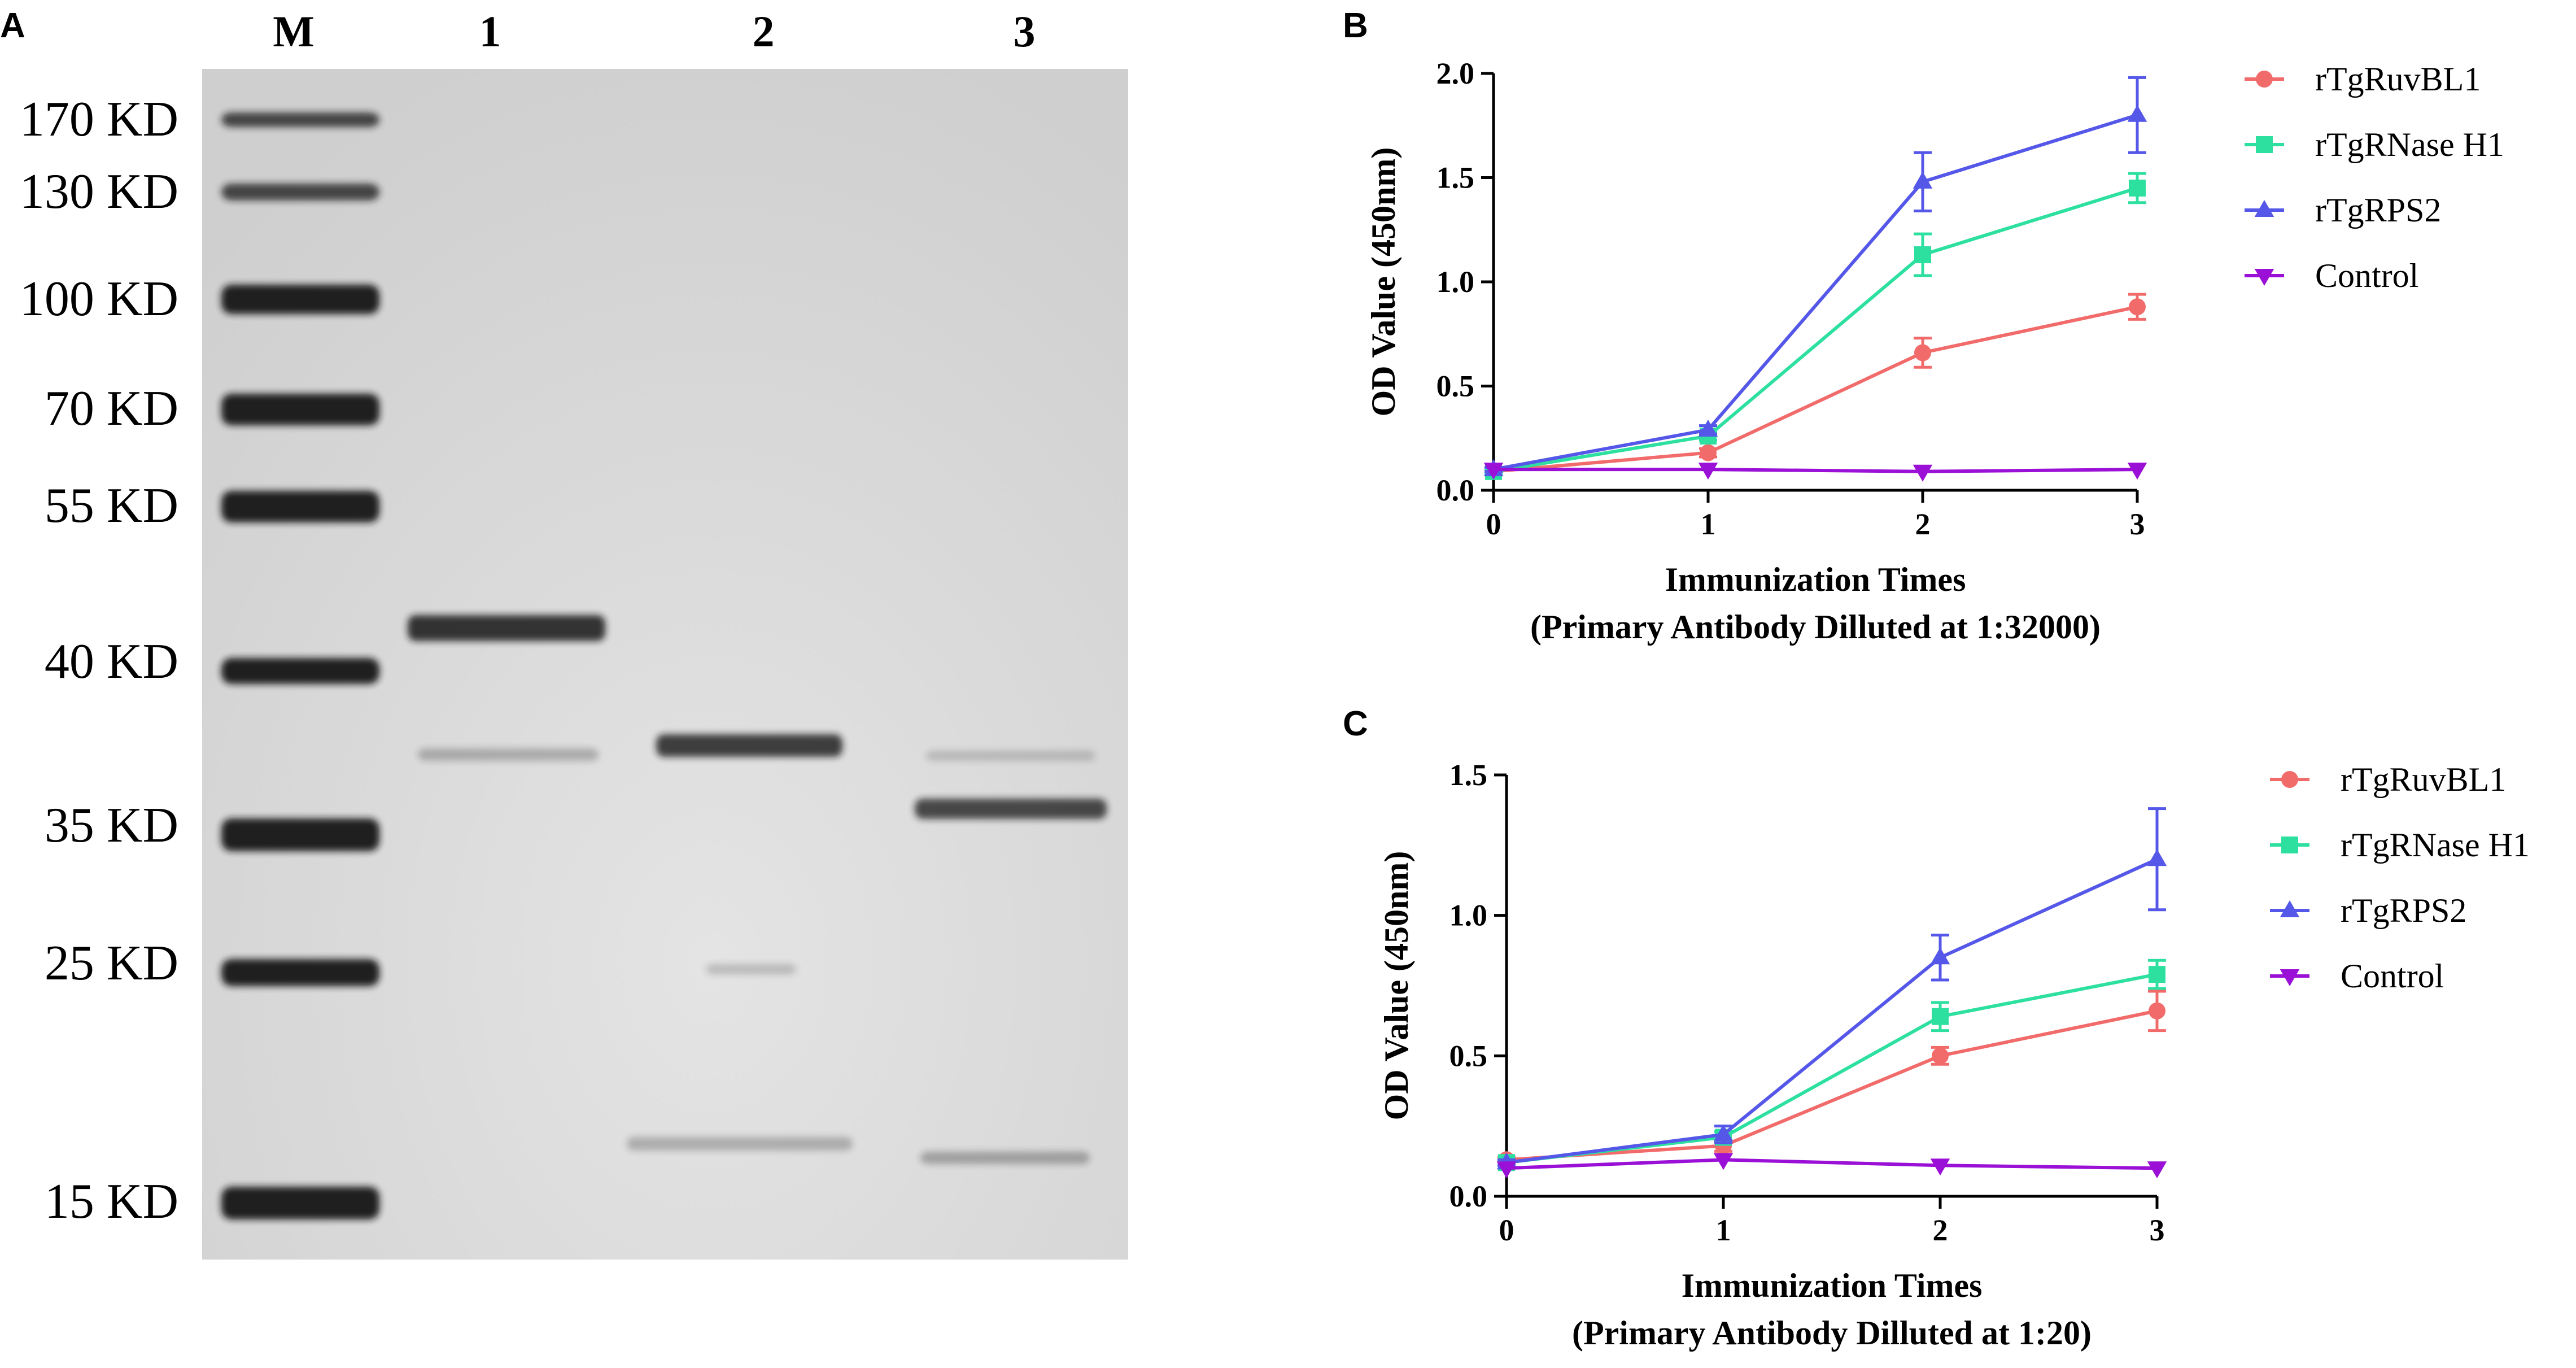 The image size is (2576, 1368). Describe the element at coordinates (764, 31) in the screenshot. I see `lane-label-2: 2` at that location.